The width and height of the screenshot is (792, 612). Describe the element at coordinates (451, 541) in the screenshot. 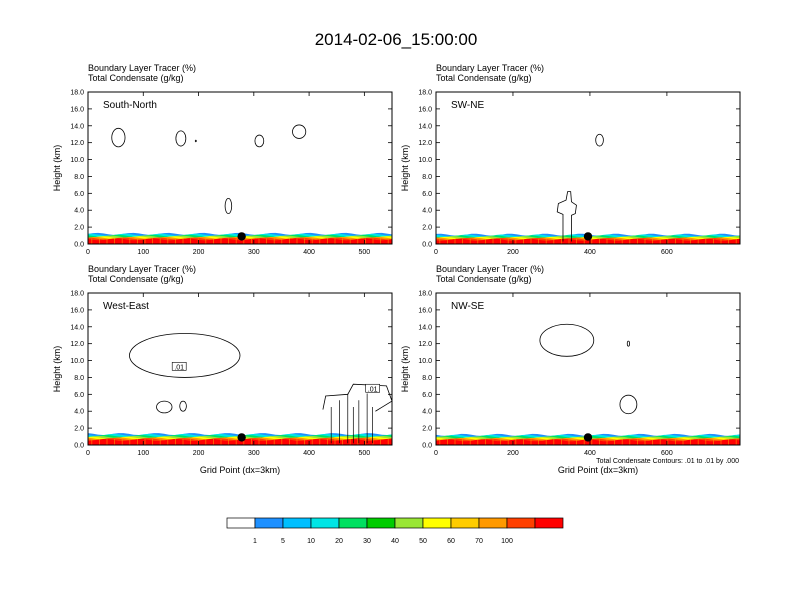

I see `colorbar-tick-label: 60` at that location.